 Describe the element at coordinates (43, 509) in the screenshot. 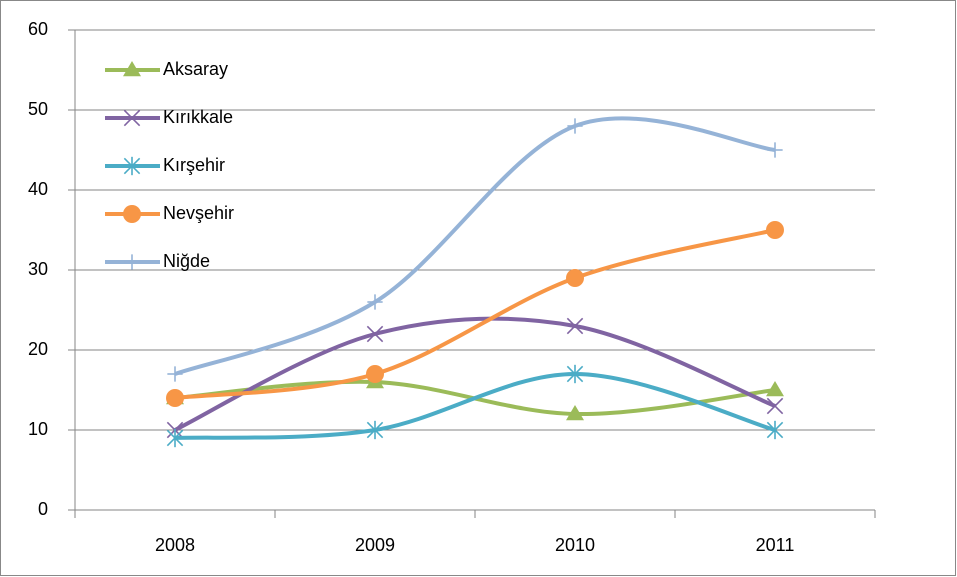

I see `y-tick-label: 0` at that location.